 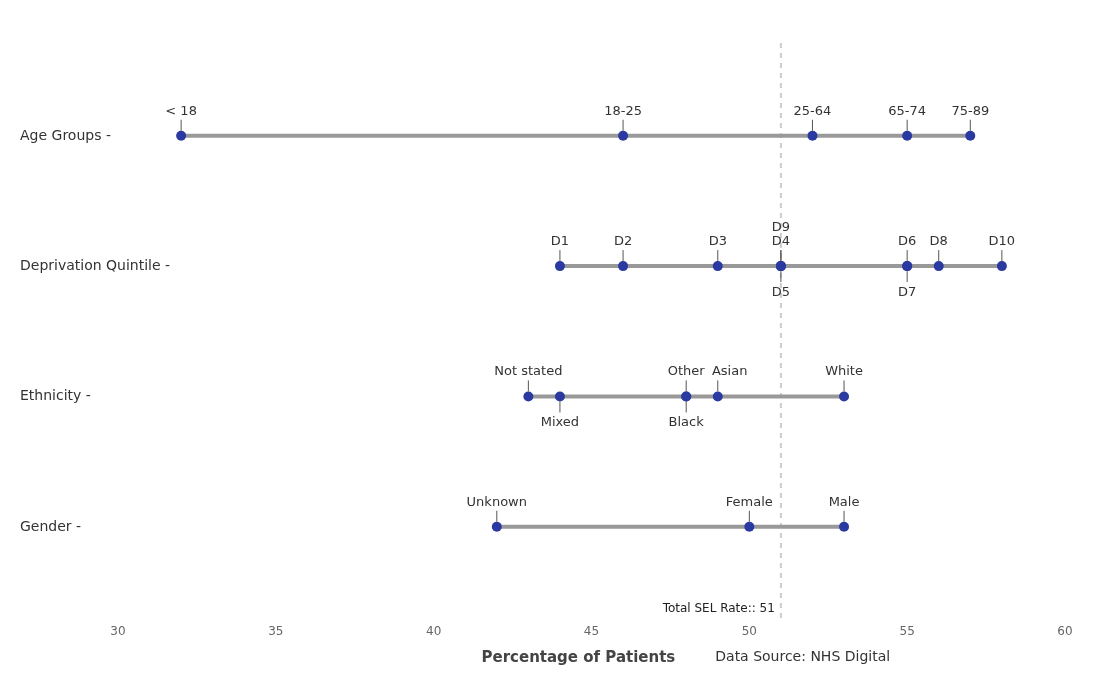 What do you see at coordinates (528, 371) in the screenshot?
I see `data-label: Not stated` at bounding box center [528, 371].